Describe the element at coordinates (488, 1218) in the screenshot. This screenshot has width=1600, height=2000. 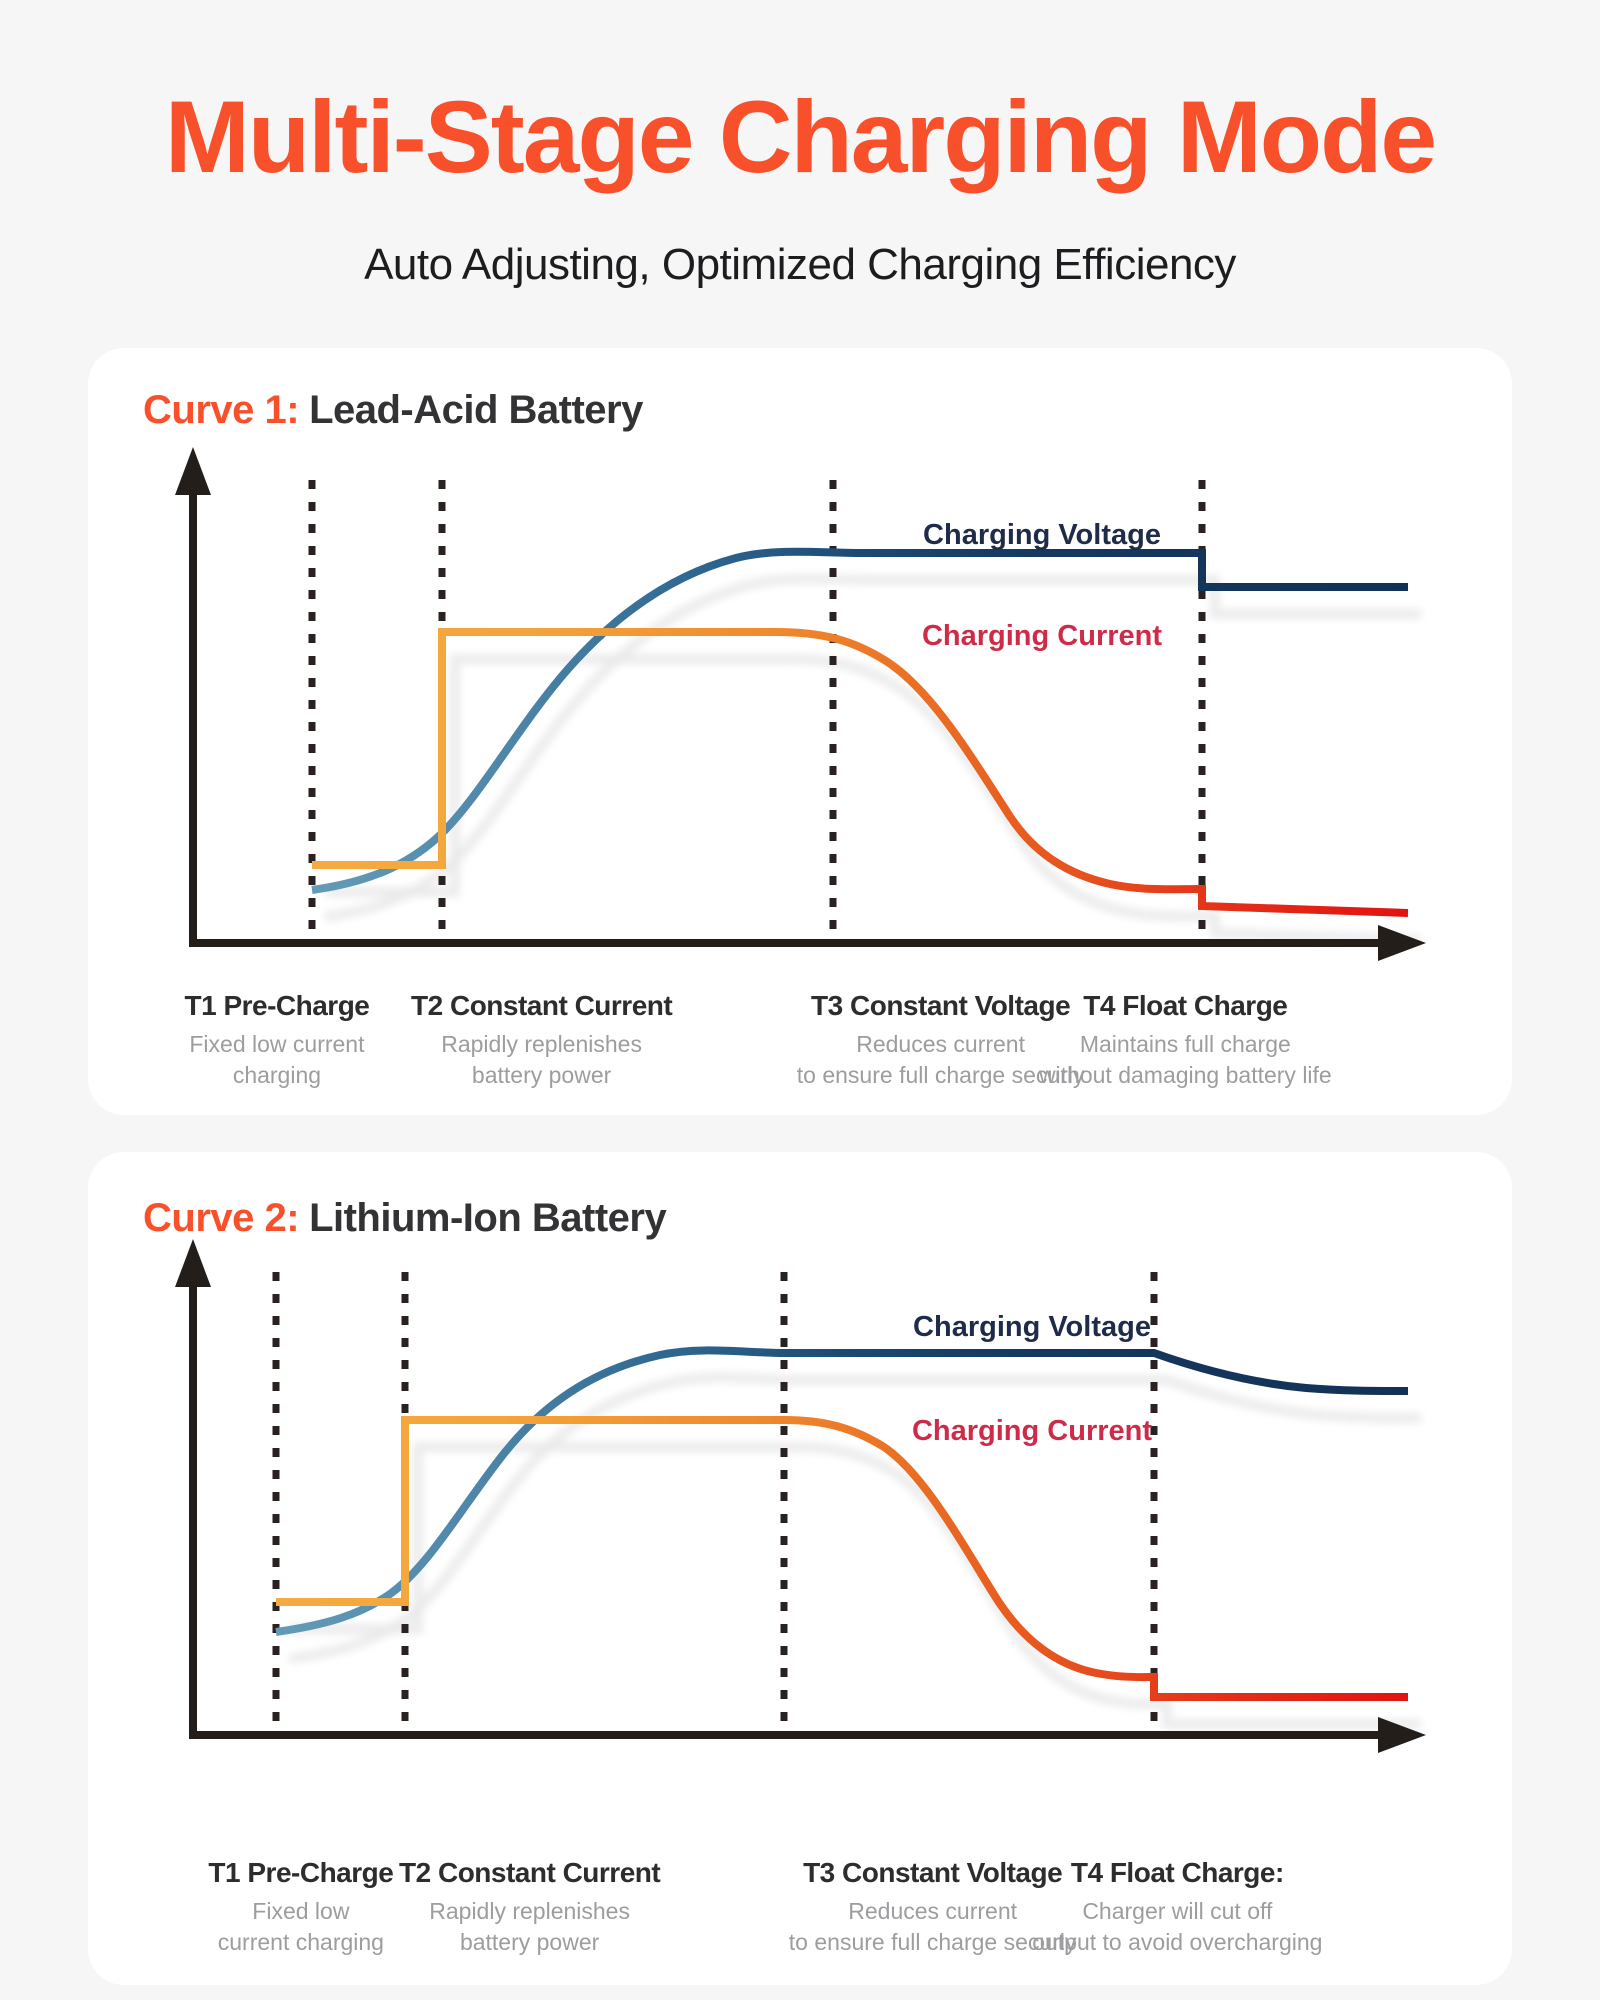
I see `curve2-heading-title: Lithium-Ion Battery` at that location.